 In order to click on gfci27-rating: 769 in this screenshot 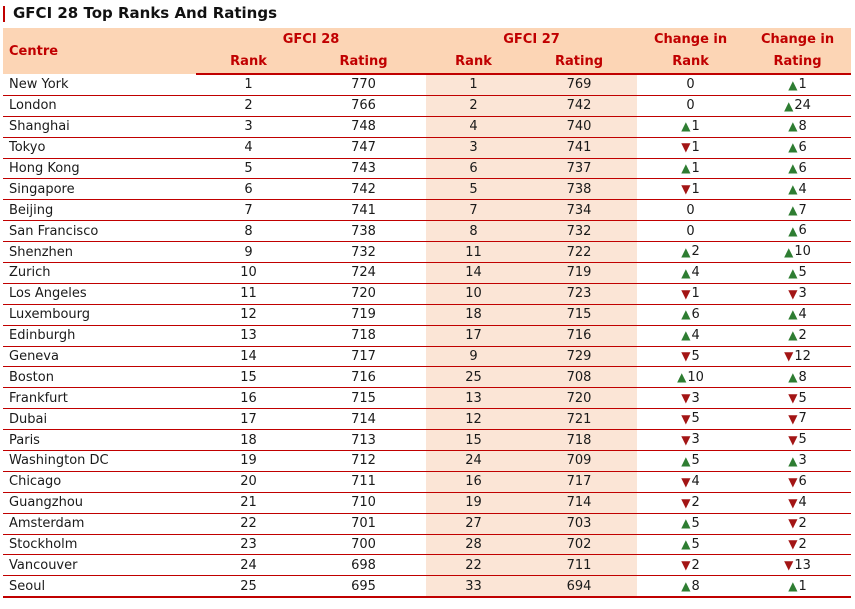, I will do `click(579, 85)`.